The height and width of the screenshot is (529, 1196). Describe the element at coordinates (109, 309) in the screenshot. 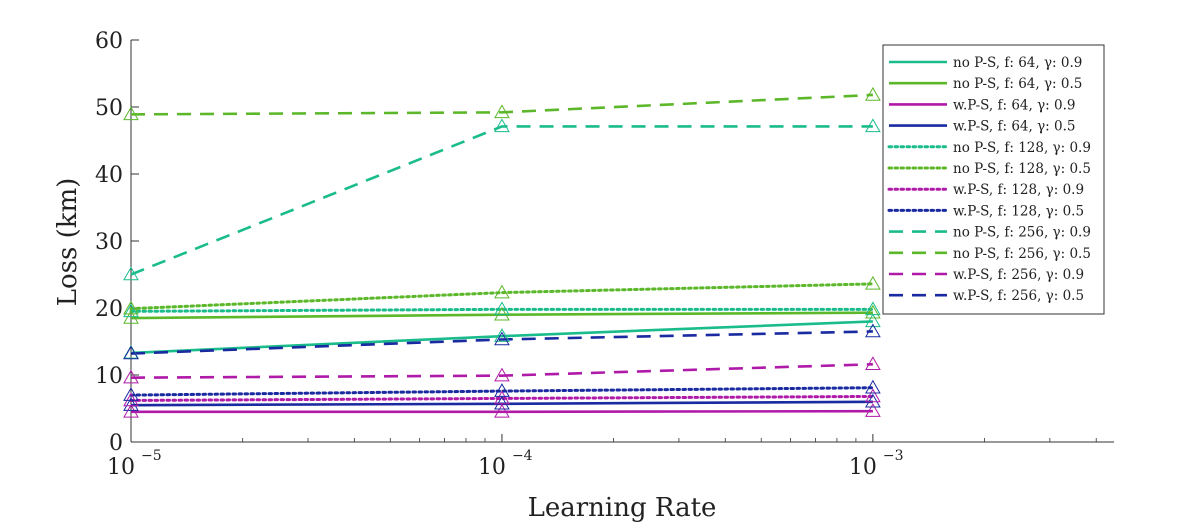

I see `y-tick-label: 20` at that location.